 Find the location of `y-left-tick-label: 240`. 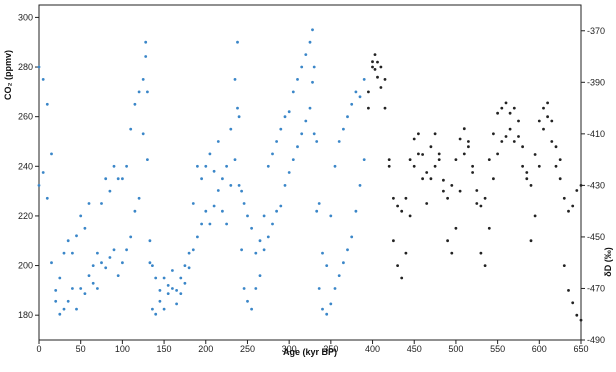

y-left-tick-label: 240 is located at coordinates (25, 166).